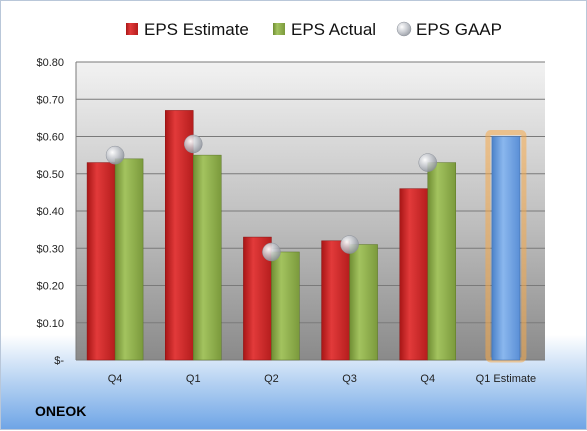 The image size is (587, 431). What do you see at coordinates (59, 361) in the screenshot?
I see `y-tick-label: $-` at bounding box center [59, 361].